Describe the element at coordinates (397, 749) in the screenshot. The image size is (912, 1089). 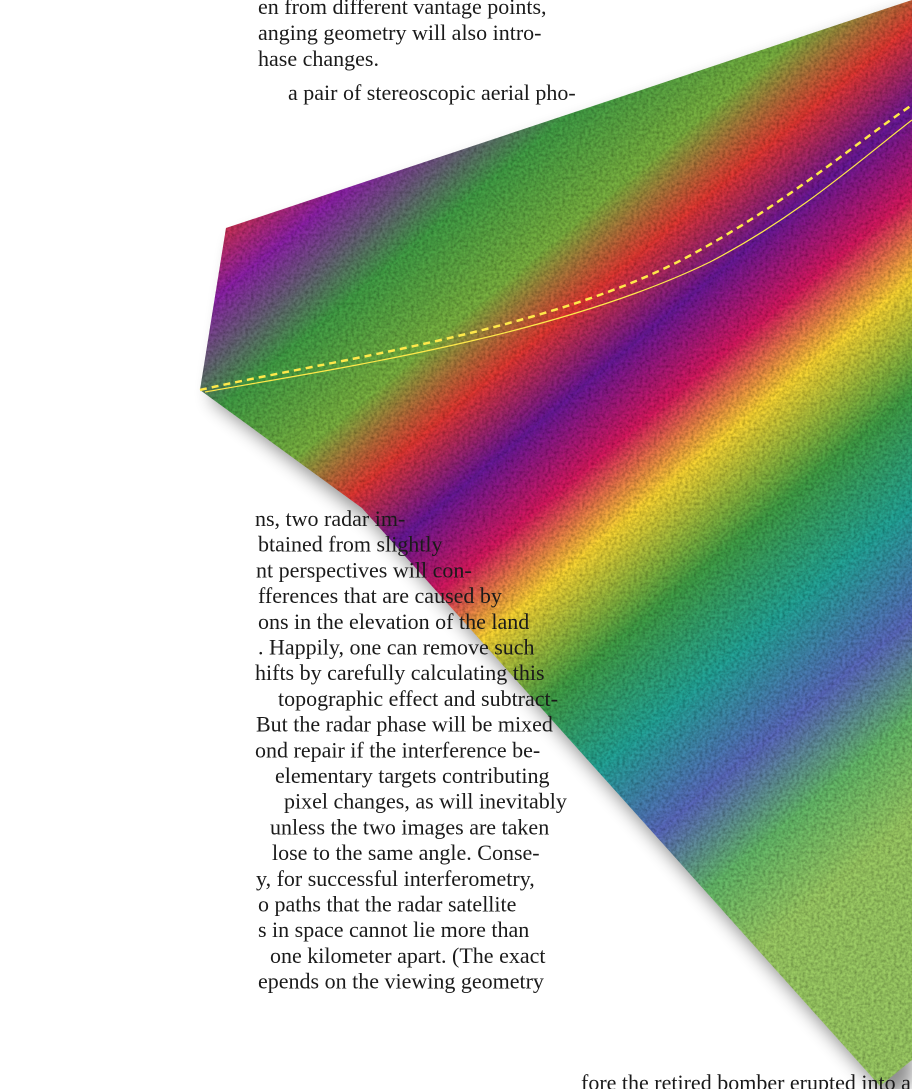
I see `text-line: ond repair if the interference be-` at that location.